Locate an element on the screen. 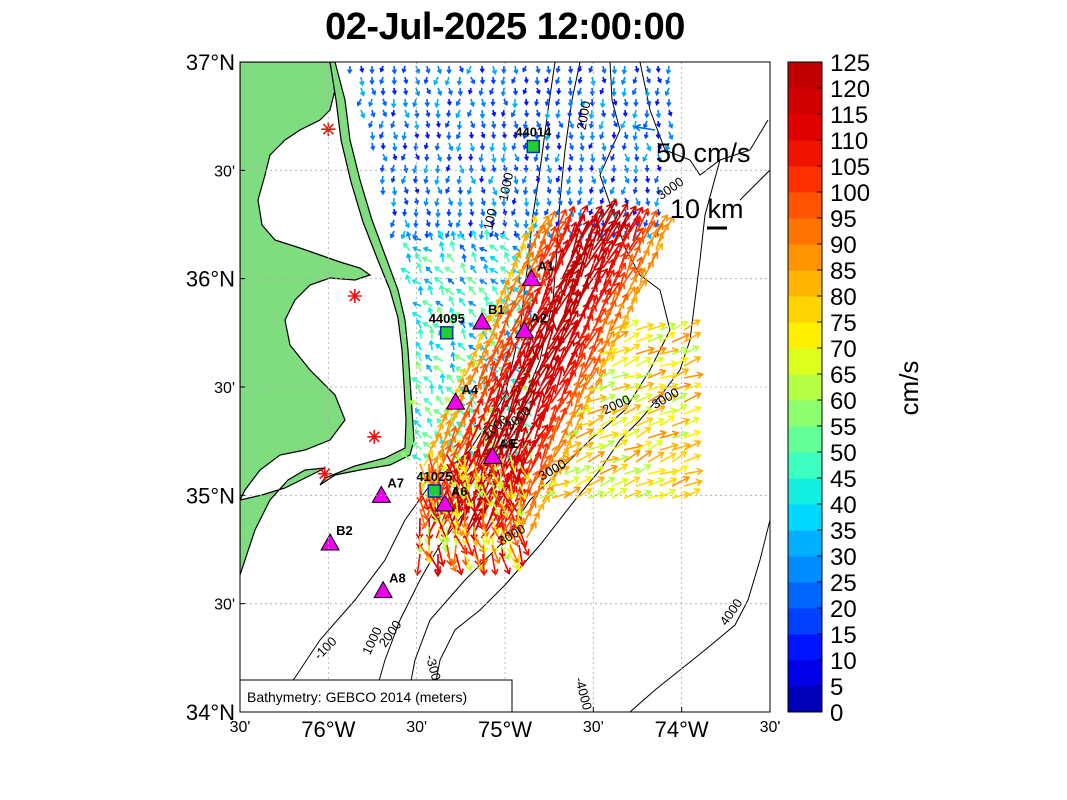  colorbar-tick-label: 90 is located at coordinates (843, 245).